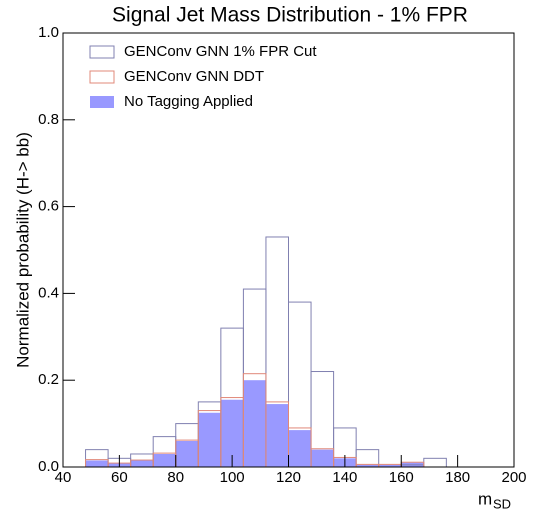 Image resolution: width=534 pixels, height=514 pixels. What do you see at coordinates (288, 477) in the screenshot?
I see `x-tick-label: 120` at bounding box center [288, 477].